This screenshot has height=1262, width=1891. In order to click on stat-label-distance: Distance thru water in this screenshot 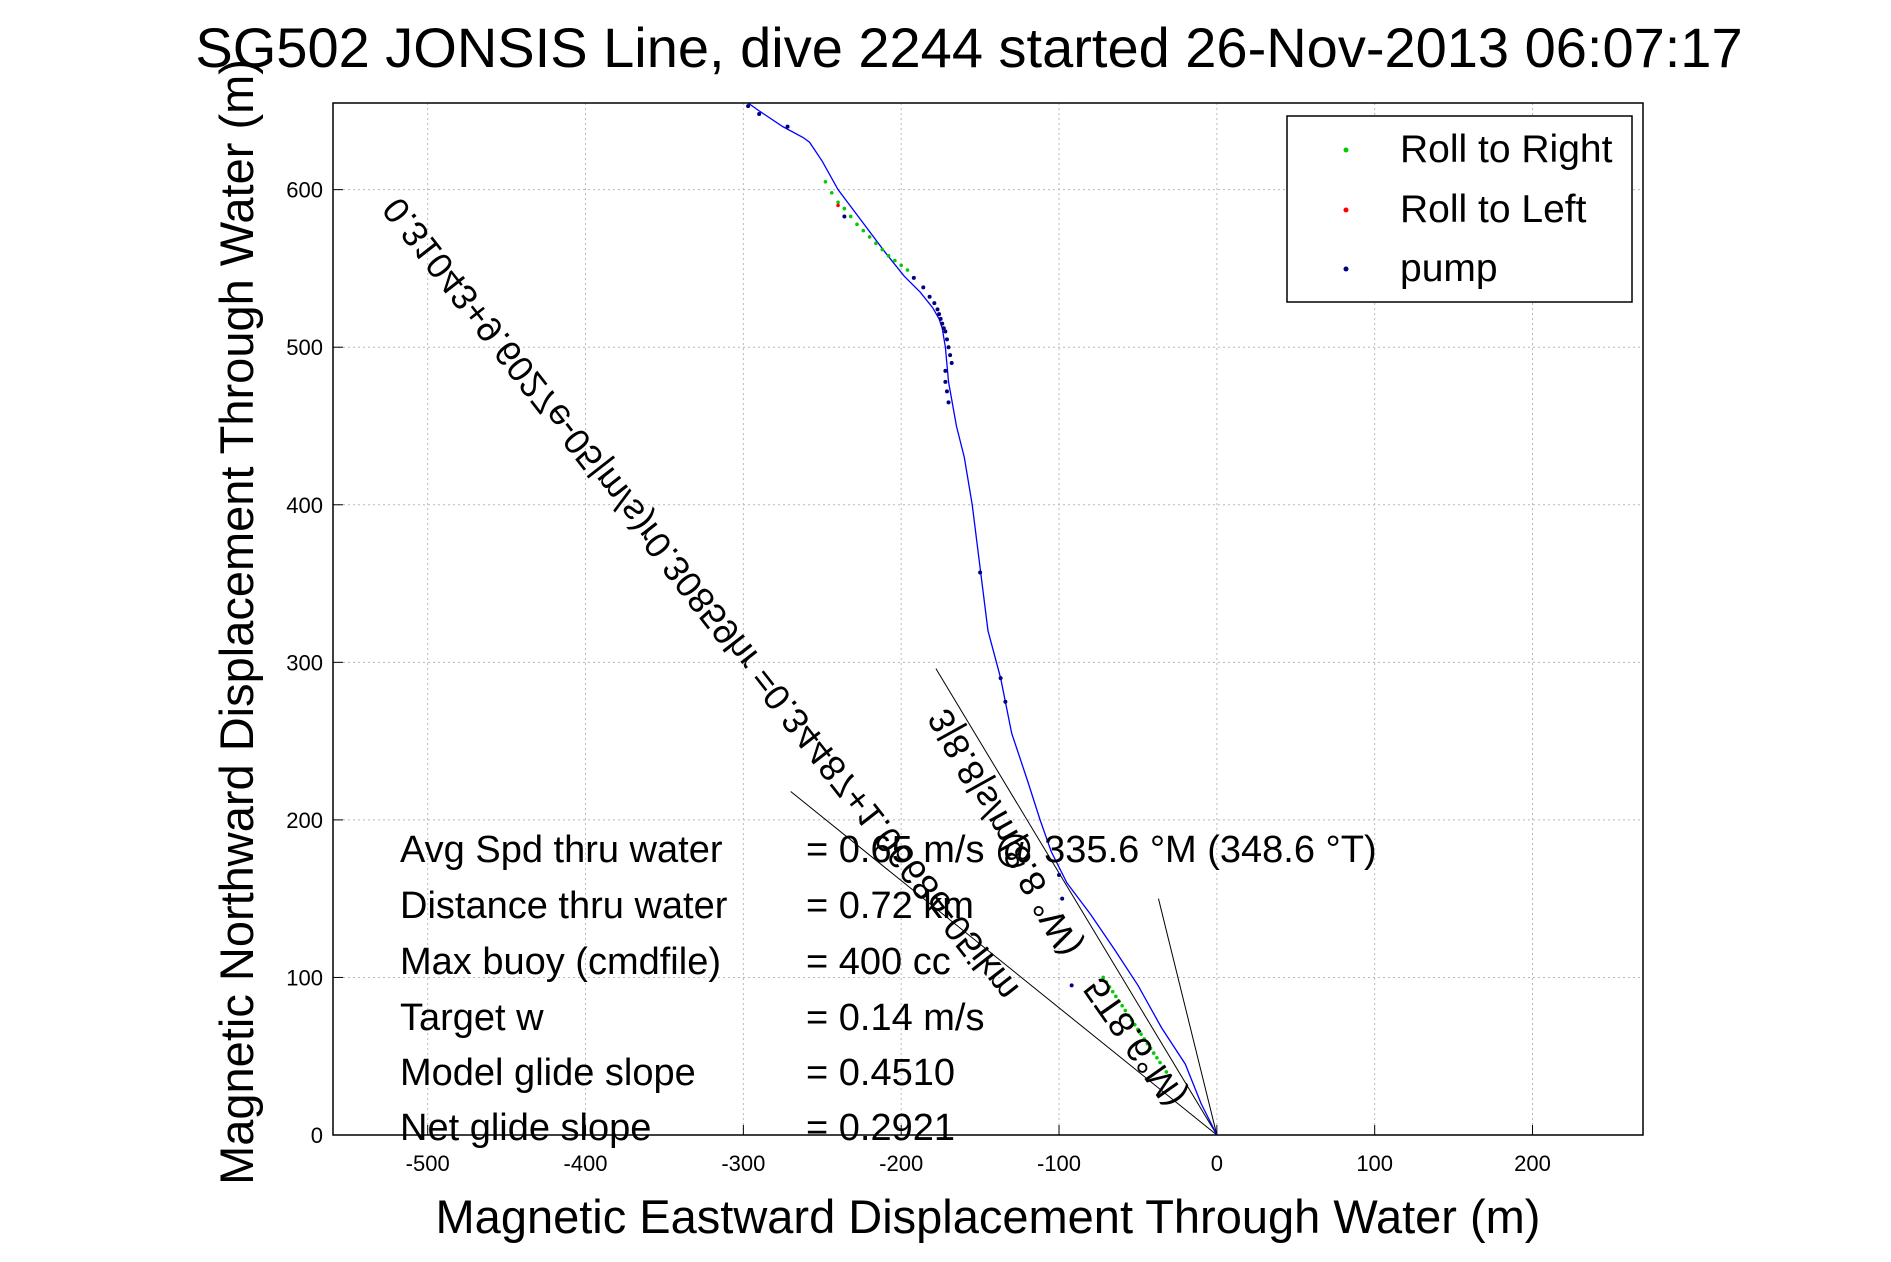, I will do `click(564, 906)`.